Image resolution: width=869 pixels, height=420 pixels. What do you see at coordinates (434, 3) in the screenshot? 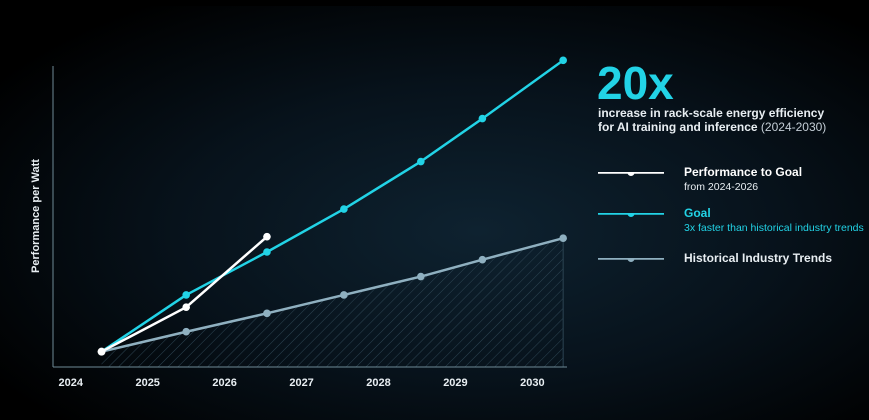
I see `top-band` at bounding box center [434, 3].